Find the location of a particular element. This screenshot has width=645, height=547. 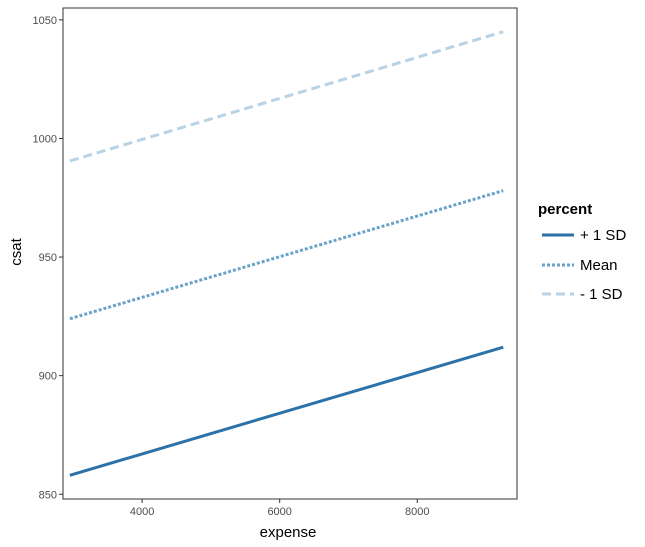

y-axis-title: csat is located at coordinates (16, 251).